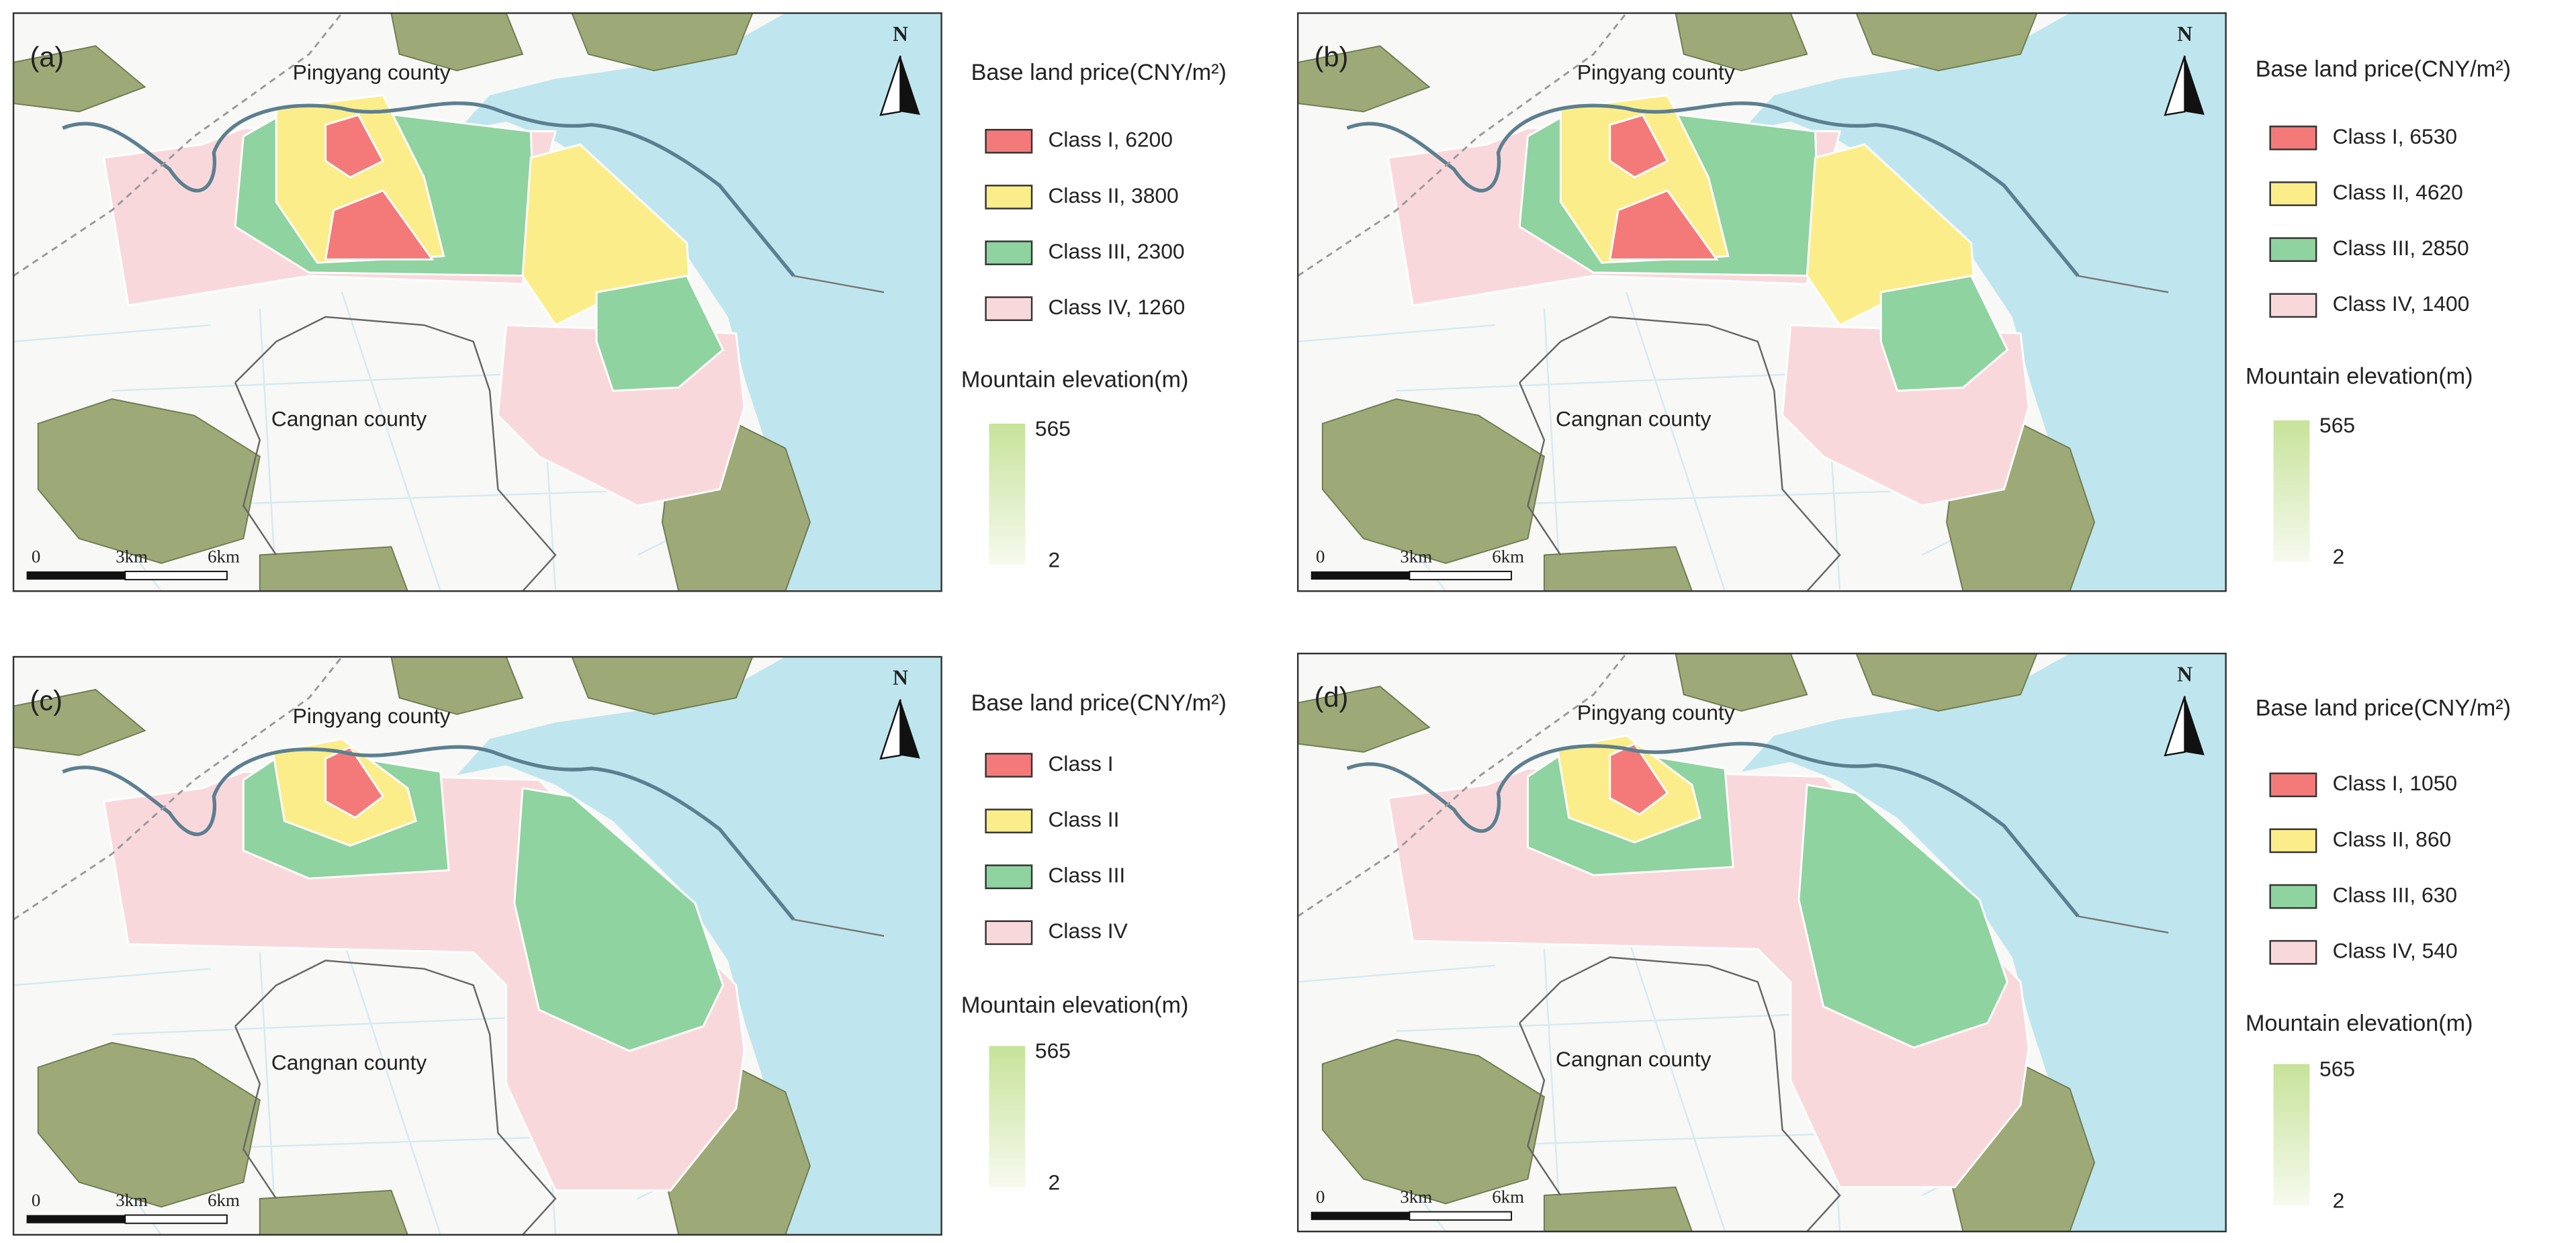 The width and height of the screenshot is (2576, 1243). What do you see at coordinates (901, 34) in the screenshot?
I see `north-label: N` at bounding box center [901, 34].